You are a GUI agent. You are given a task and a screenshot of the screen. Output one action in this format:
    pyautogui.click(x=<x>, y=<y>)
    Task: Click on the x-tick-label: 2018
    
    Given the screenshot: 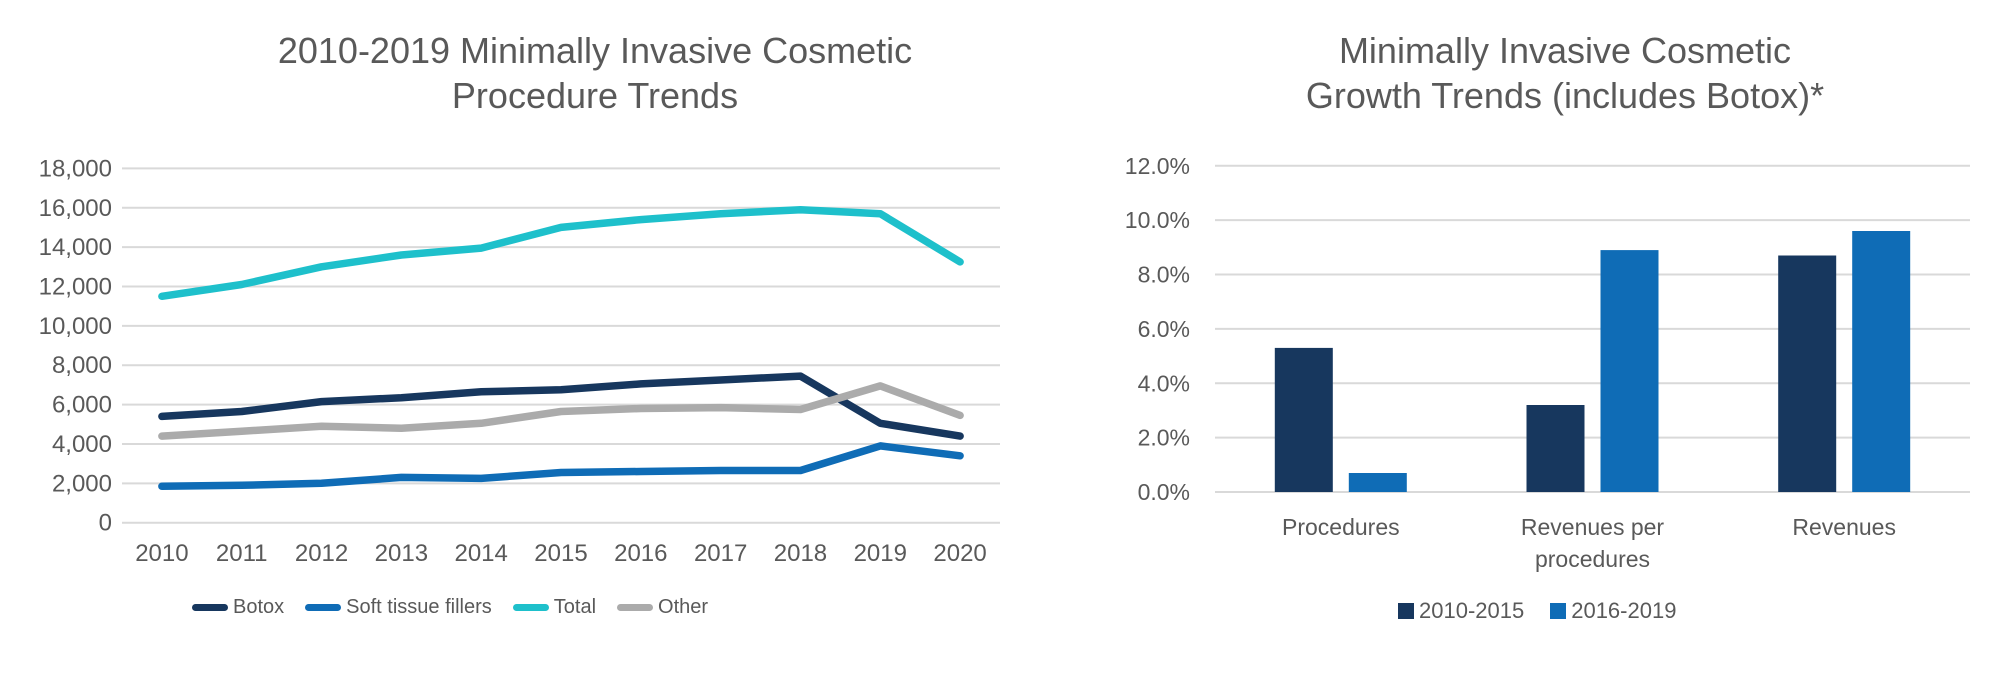 What is the action you would take?
    pyautogui.click(x=800, y=553)
    